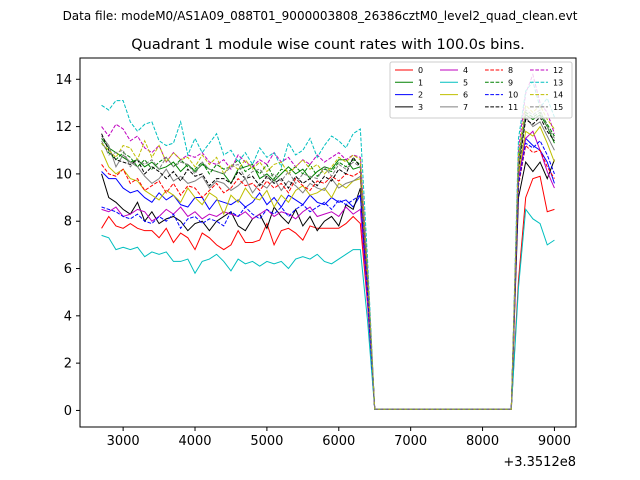  What do you see at coordinates (68, 222) in the screenshot?
I see `y-tick-label: 8` at bounding box center [68, 222].